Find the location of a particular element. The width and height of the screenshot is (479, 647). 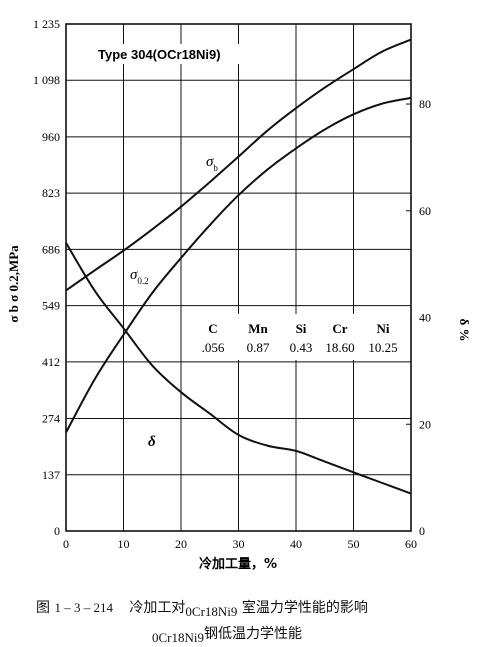

composition-table-bg is located at coordinates (298, 337).